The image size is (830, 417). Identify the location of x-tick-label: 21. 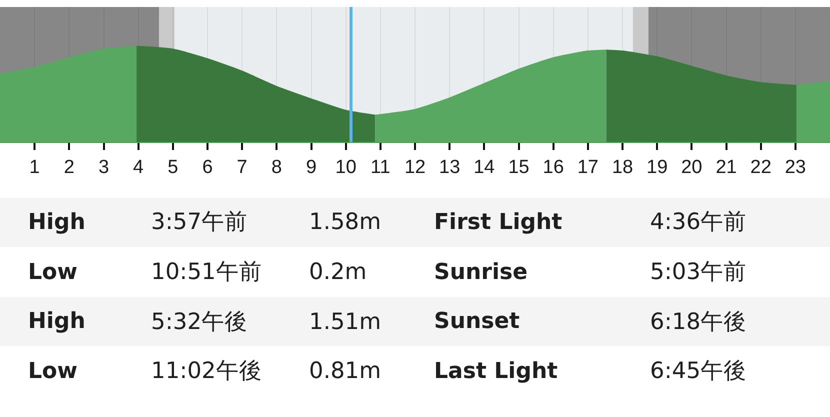
(726, 167).